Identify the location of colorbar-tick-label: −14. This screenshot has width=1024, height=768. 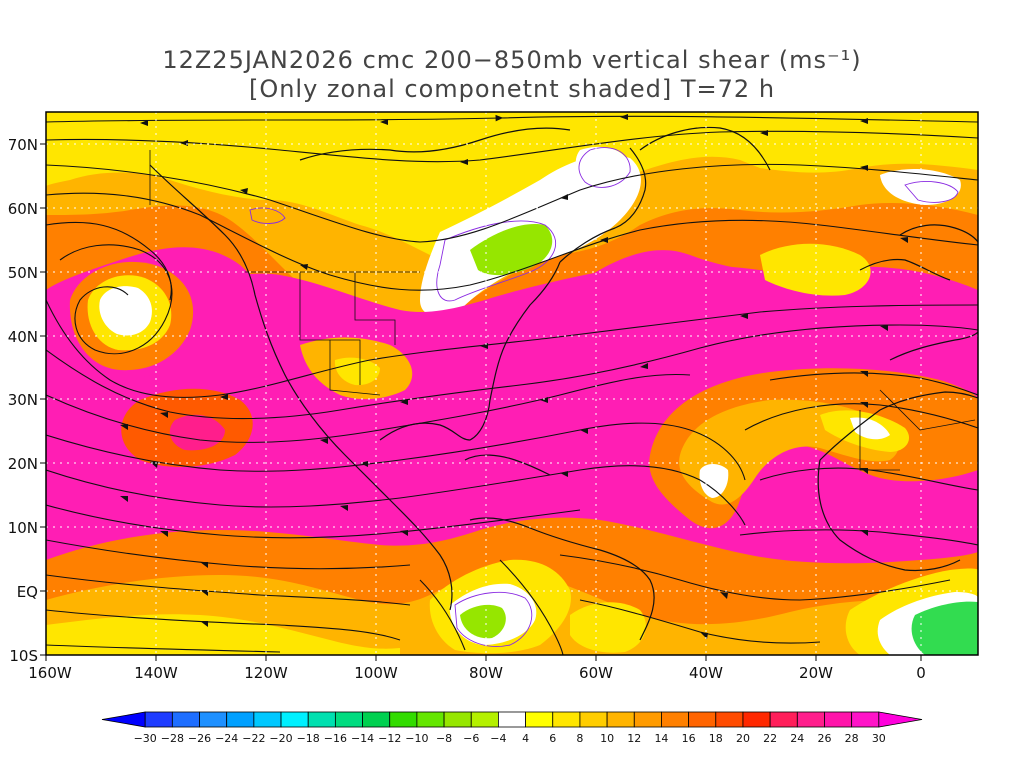
(362, 738).